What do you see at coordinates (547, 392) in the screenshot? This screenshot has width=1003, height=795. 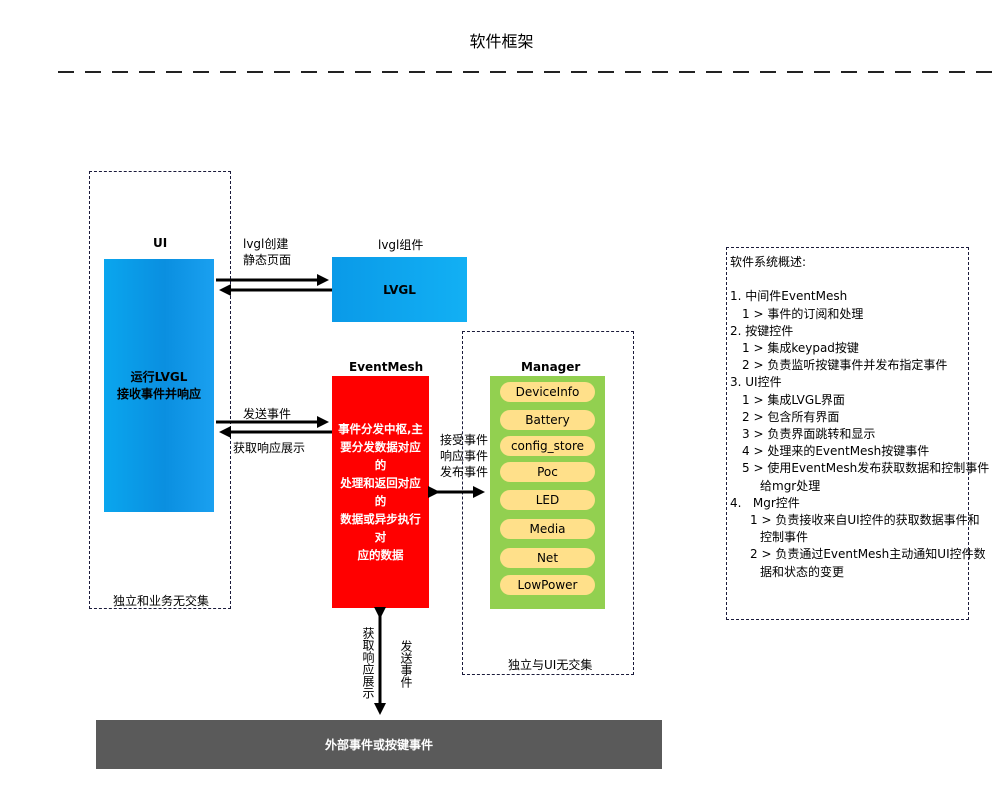 I see `manager-item: DeviceInfo` at bounding box center [547, 392].